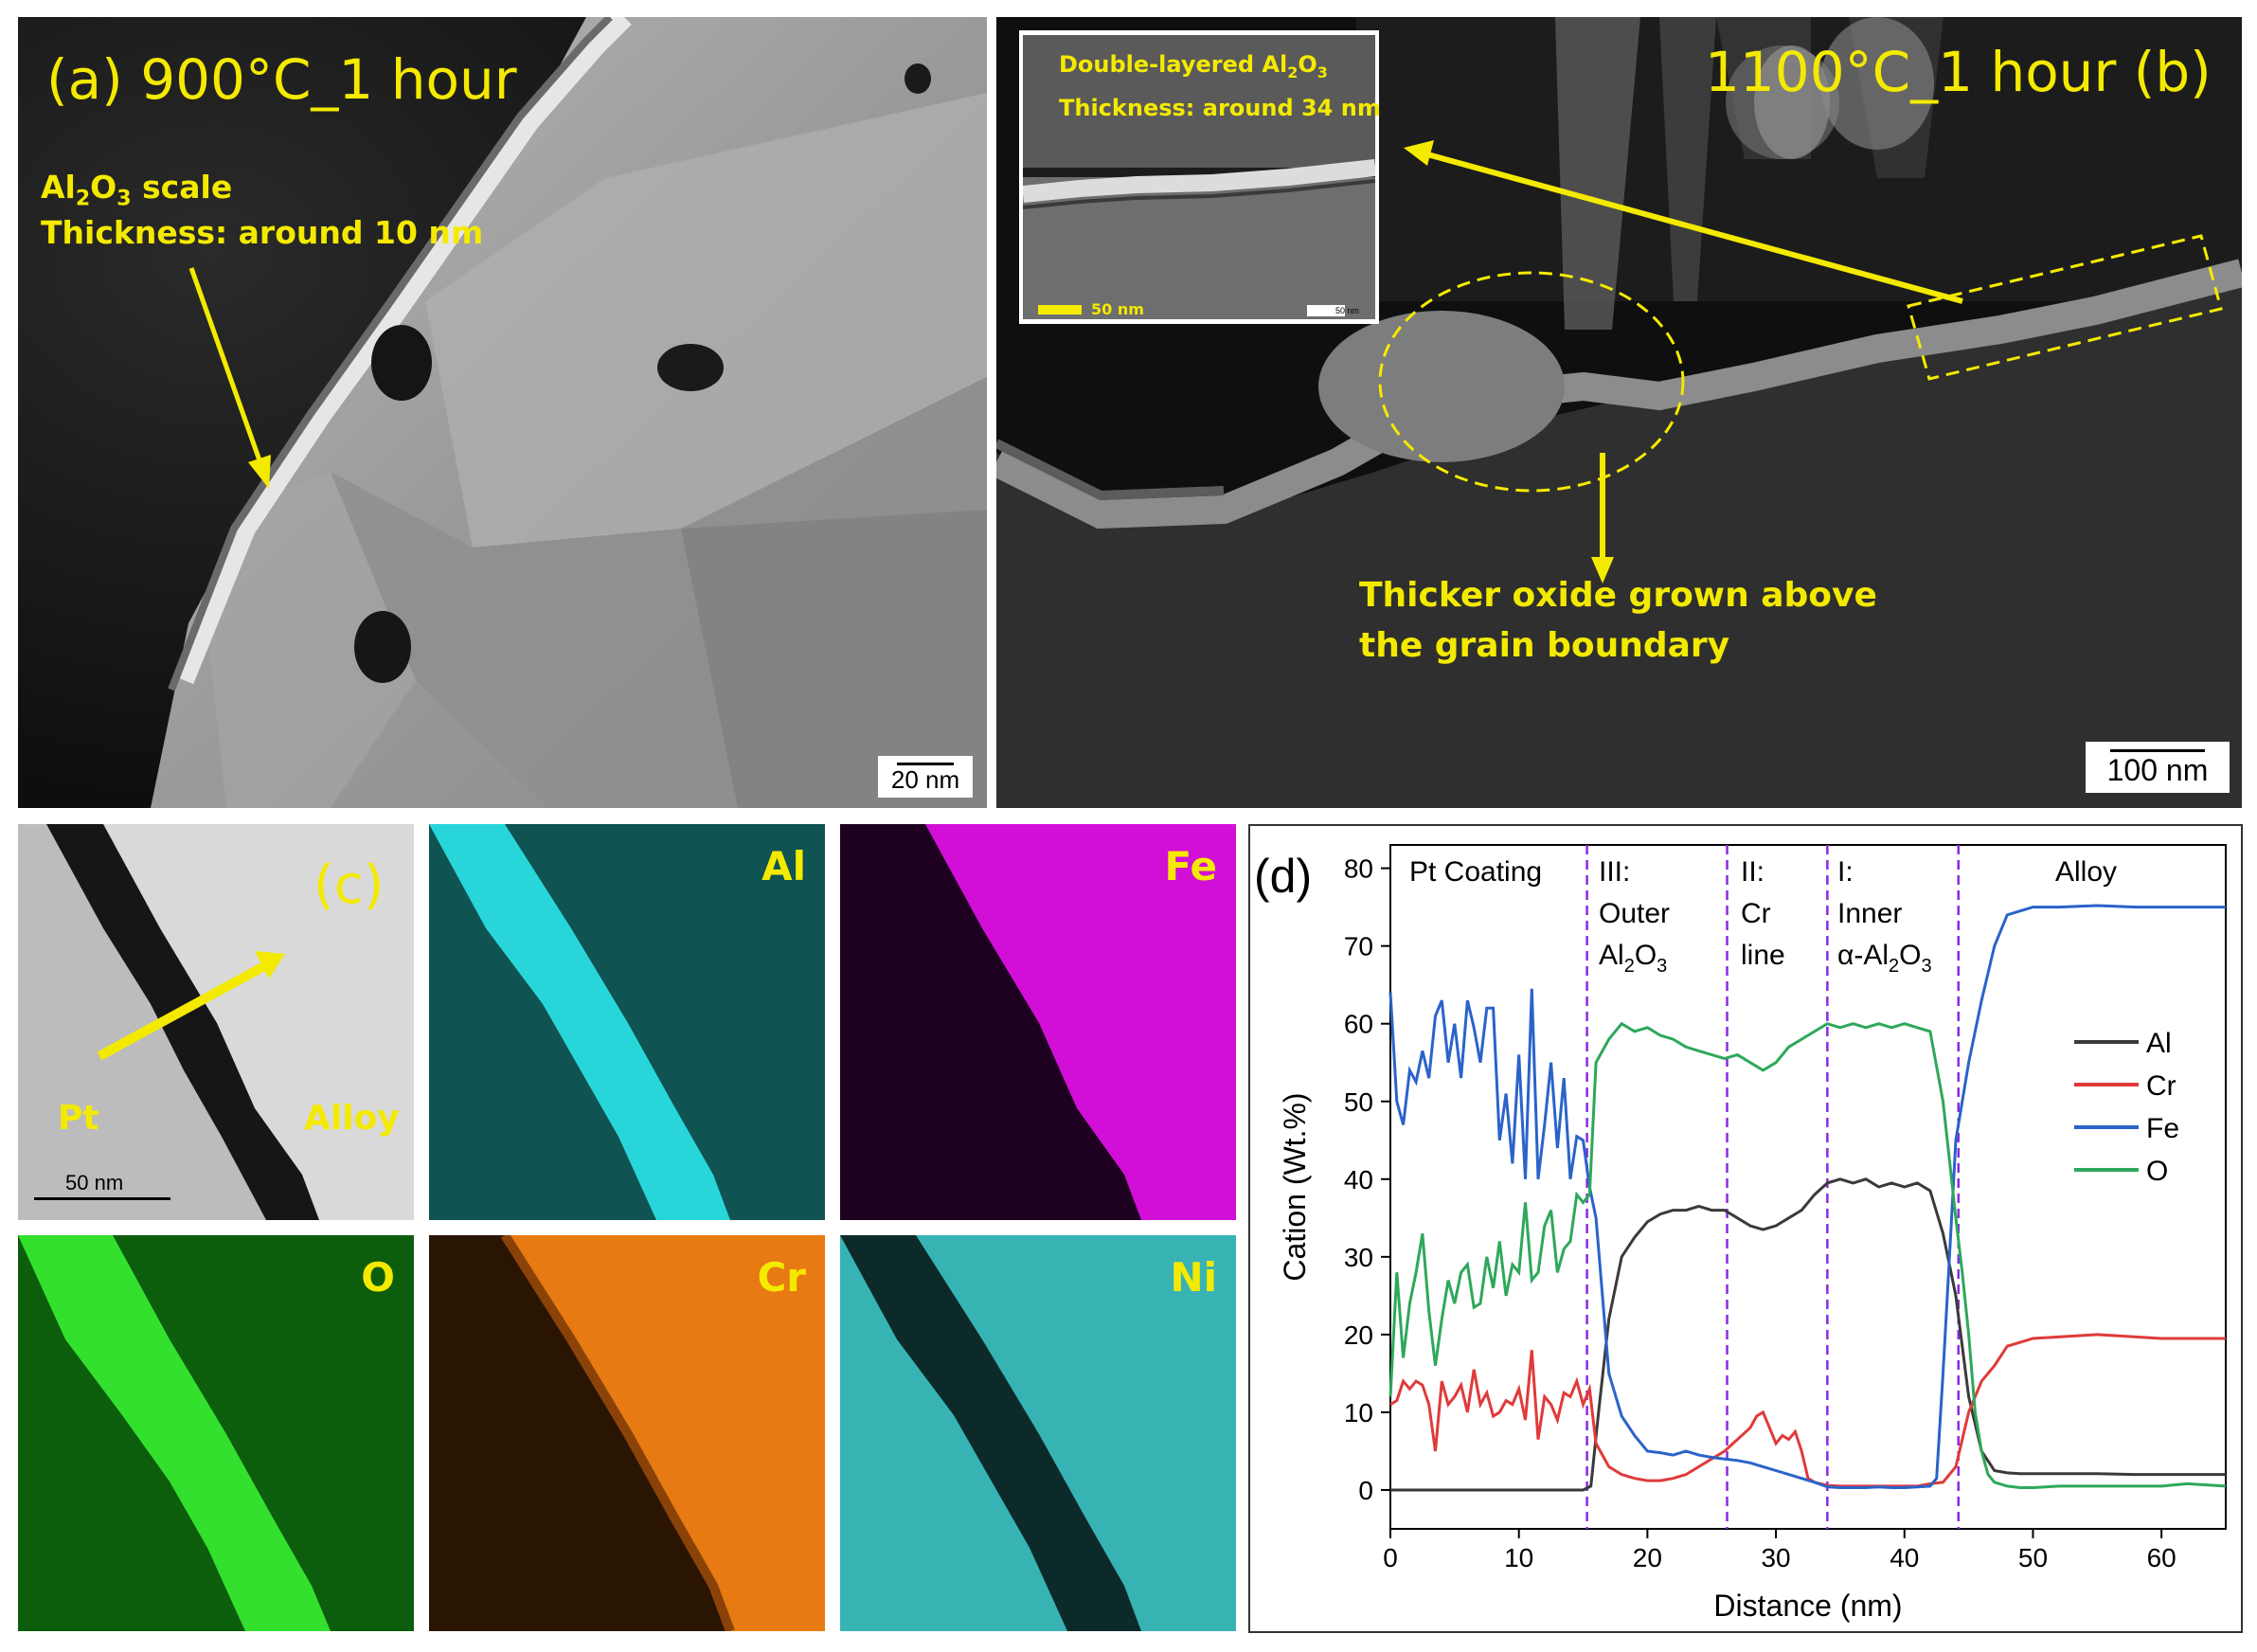 This screenshot has width=2257, height=1652. Describe the element at coordinates (2161, 1557) in the screenshot. I see `x-tick-label: 60` at that location.